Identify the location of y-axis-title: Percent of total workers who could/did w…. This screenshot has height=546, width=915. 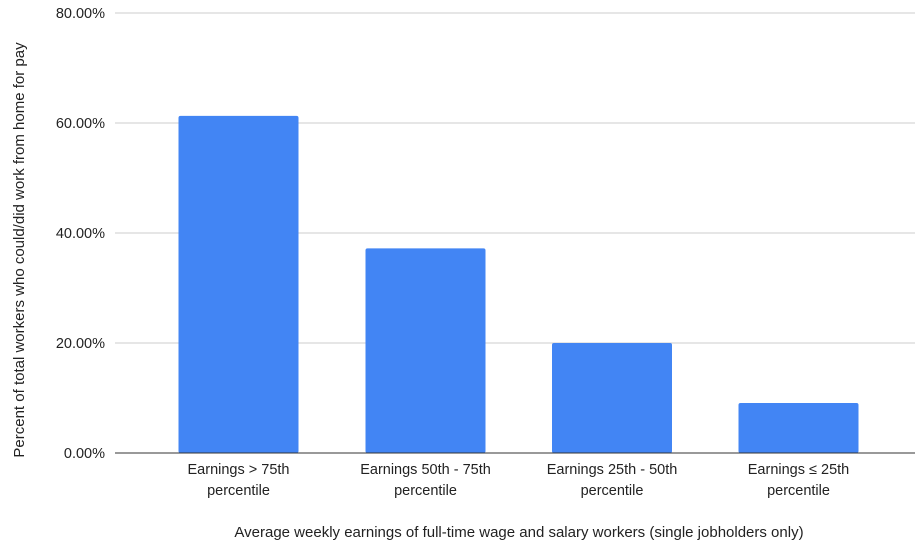
(19, 250).